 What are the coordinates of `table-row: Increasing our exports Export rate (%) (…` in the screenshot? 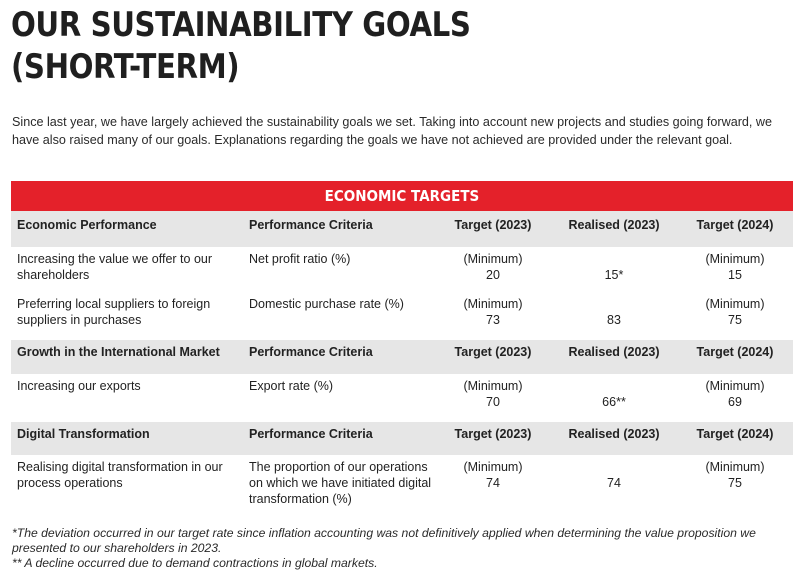 It's located at (402, 398).